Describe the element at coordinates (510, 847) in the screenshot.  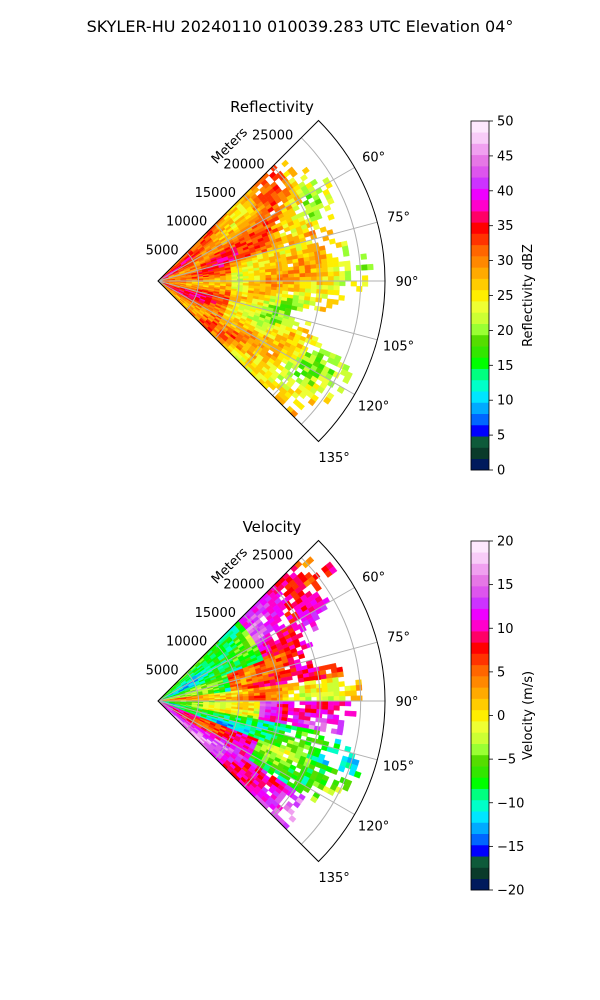
I see `colorbar-tick-label: −15` at that location.